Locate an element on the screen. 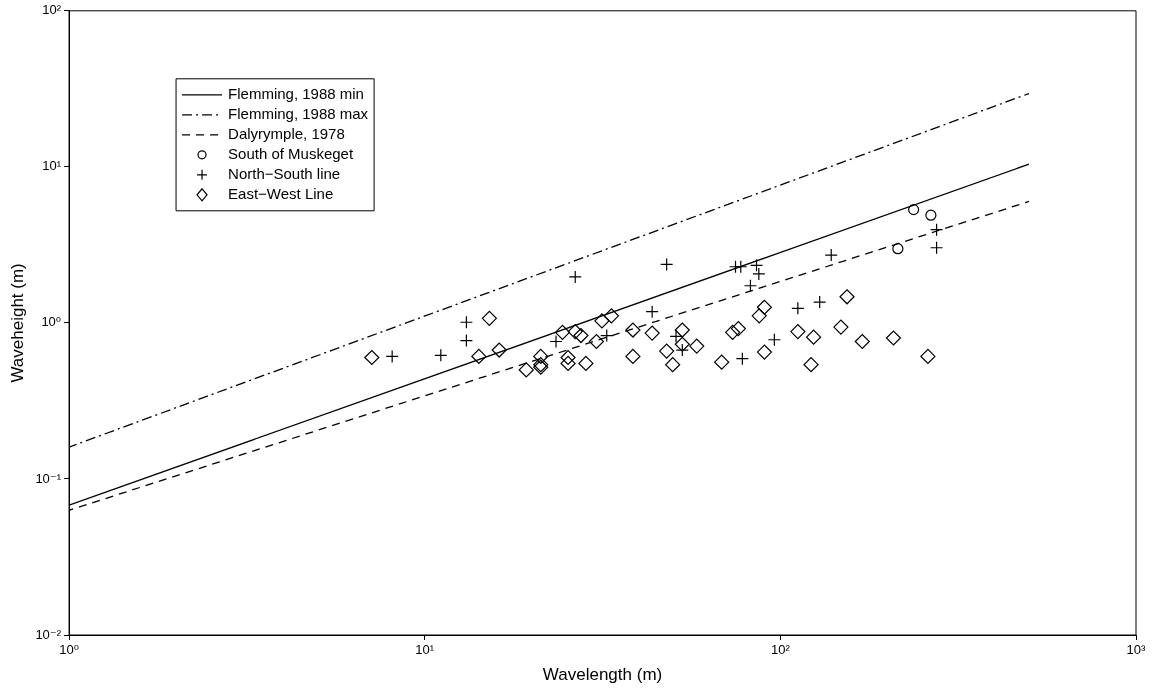 Image resolution: width=1156 pixels, height=694 pixels. y-tick-label: 10¹ is located at coordinates (52, 166).